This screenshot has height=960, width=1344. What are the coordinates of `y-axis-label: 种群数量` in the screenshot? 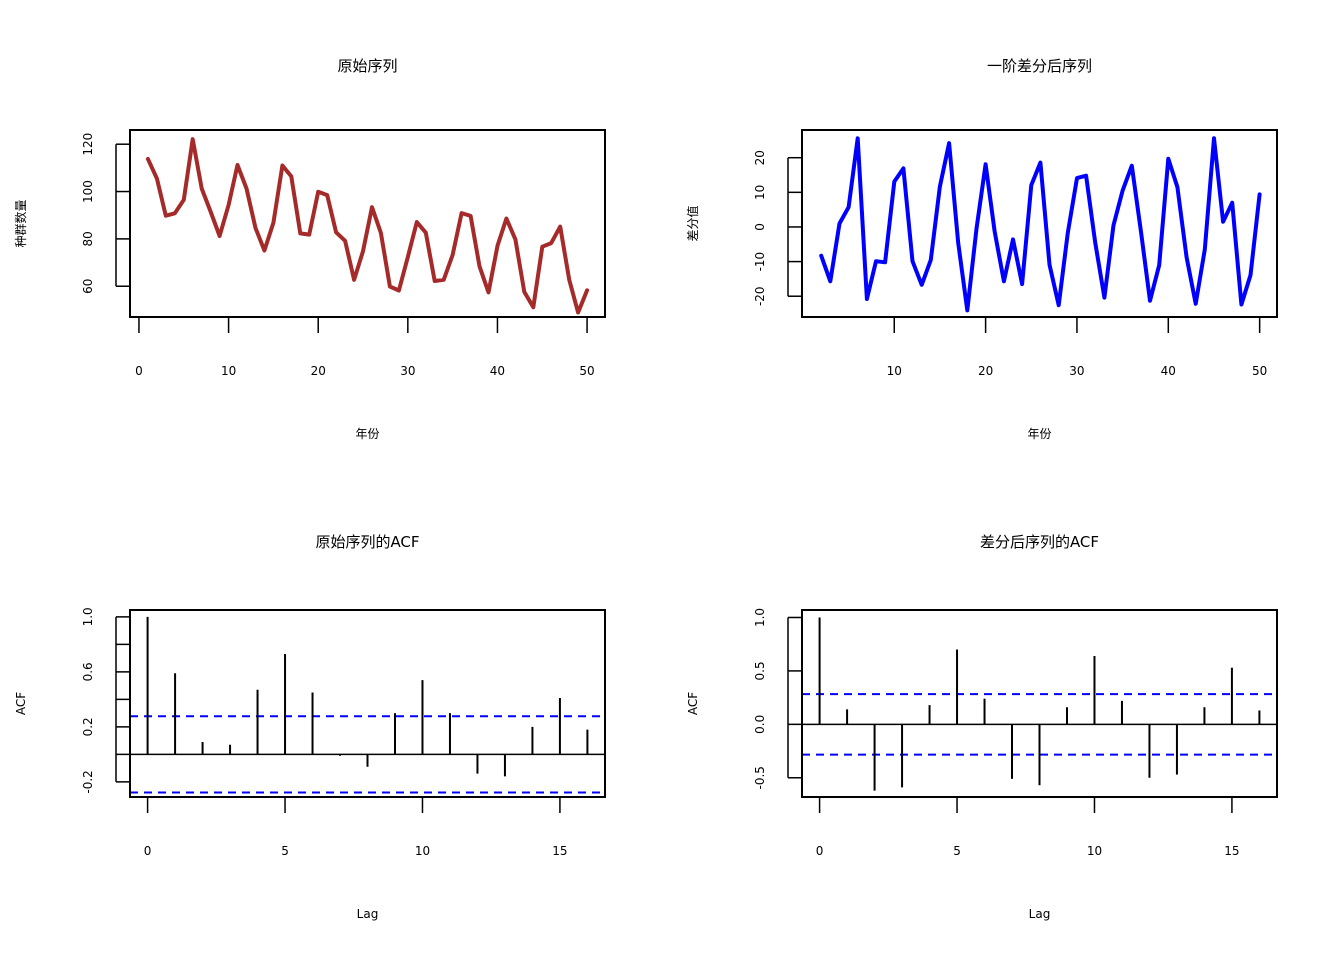 It's located at (20, 223).